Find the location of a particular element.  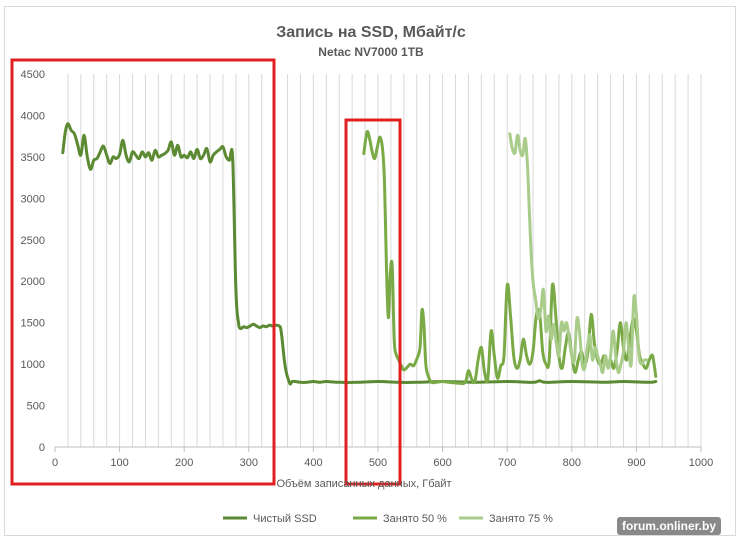

y-tick-label: 0 is located at coordinates (42, 448).